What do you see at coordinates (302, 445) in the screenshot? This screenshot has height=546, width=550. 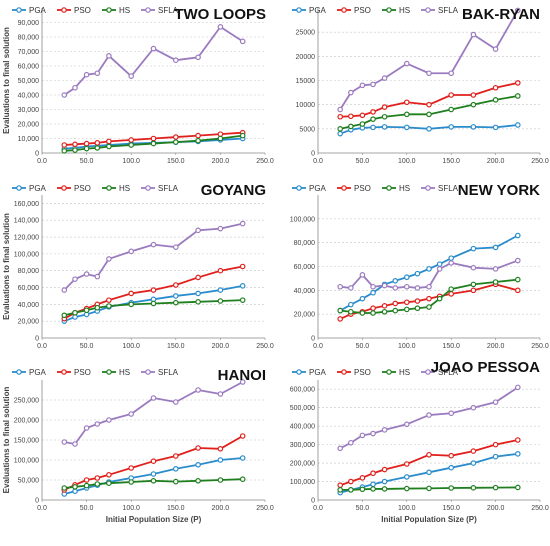 I see `y-tick-label: 300,000` at bounding box center [302, 445].